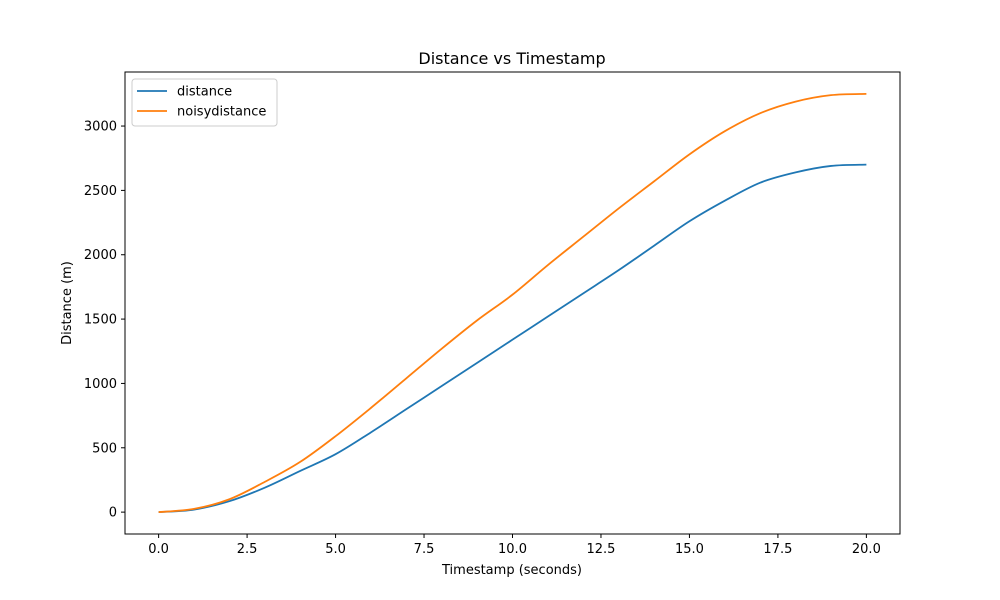 The width and height of the screenshot is (1000, 600). What do you see at coordinates (100, 384) in the screenshot?
I see `y-tick-label: 1000` at bounding box center [100, 384].